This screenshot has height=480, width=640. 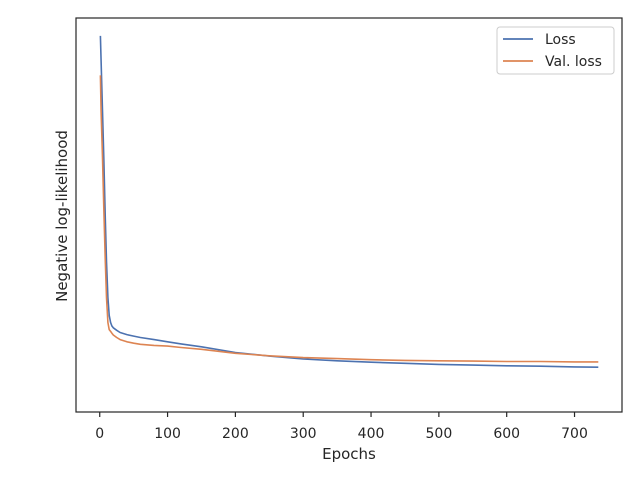 I want to click on x-tick-label: 100, so click(x=167, y=434).